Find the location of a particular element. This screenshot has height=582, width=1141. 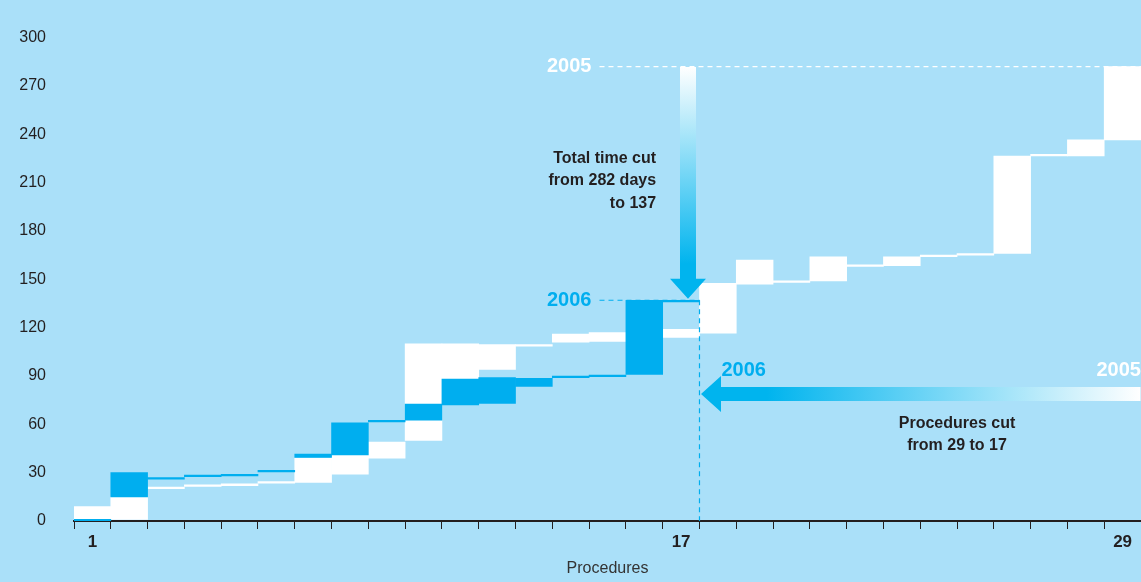

annotation: Procedures cut from 29 to 17 is located at coordinates (957, 433).